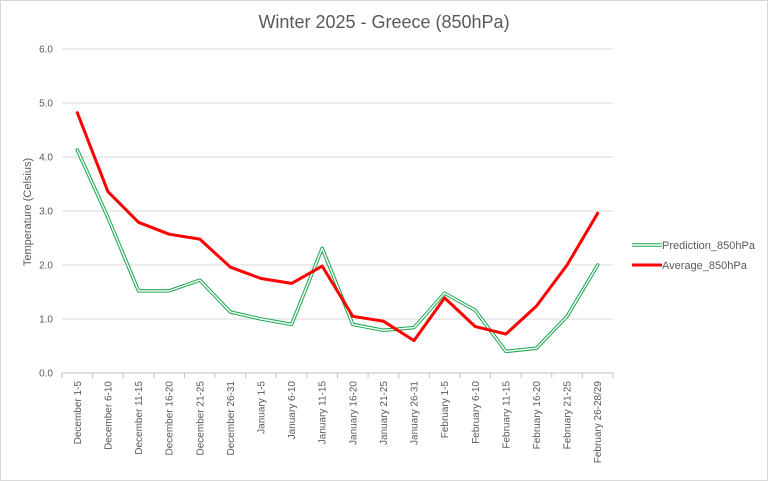  What do you see at coordinates (353, 413) in the screenshot?
I see `x-tick-label: January 16-20` at bounding box center [353, 413].